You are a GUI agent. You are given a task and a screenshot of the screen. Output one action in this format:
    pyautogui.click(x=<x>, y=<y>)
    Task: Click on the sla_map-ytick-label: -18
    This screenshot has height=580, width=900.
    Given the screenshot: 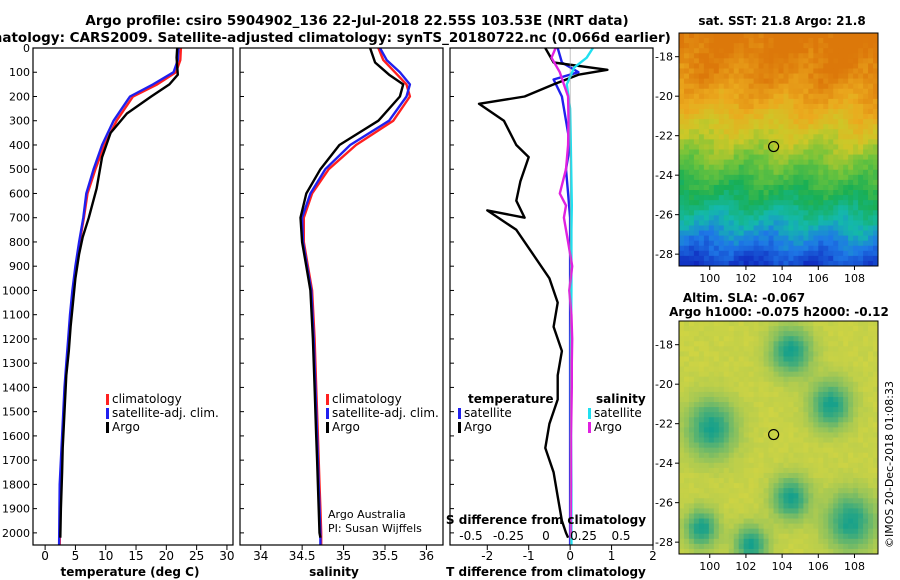 What is the action you would take?
    pyautogui.click(x=664, y=345)
    